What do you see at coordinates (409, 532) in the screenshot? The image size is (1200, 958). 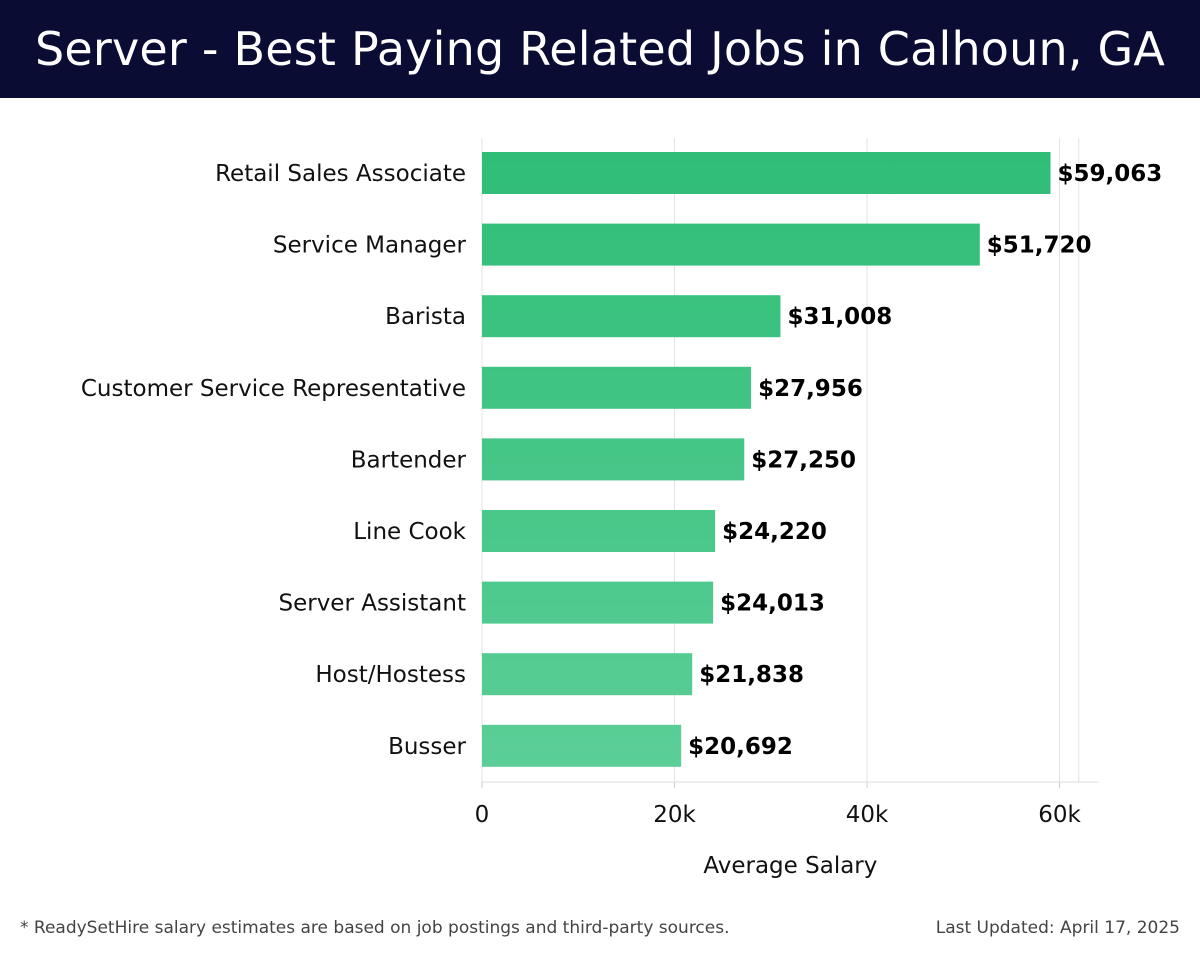 I see `category-label: Line Cook` at bounding box center [409, 532].